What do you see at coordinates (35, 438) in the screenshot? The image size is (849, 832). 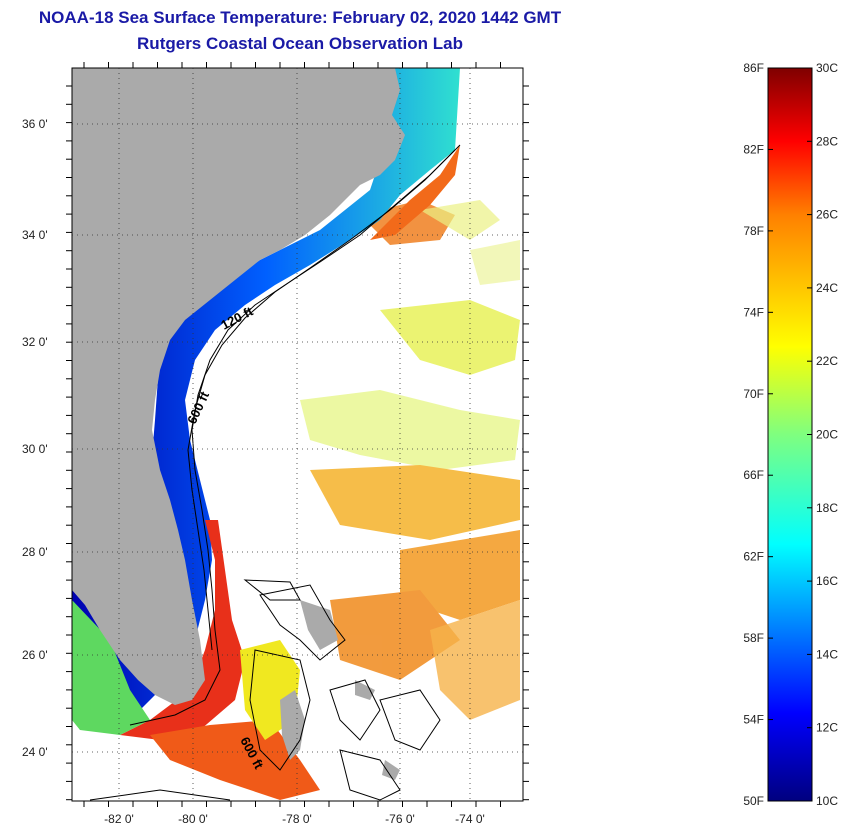 I see `latitude-labels: 36 0' 34 0' 32 0' 30 0' 28 0' 26 0' 24 0'` at bounding box center [35, 438].